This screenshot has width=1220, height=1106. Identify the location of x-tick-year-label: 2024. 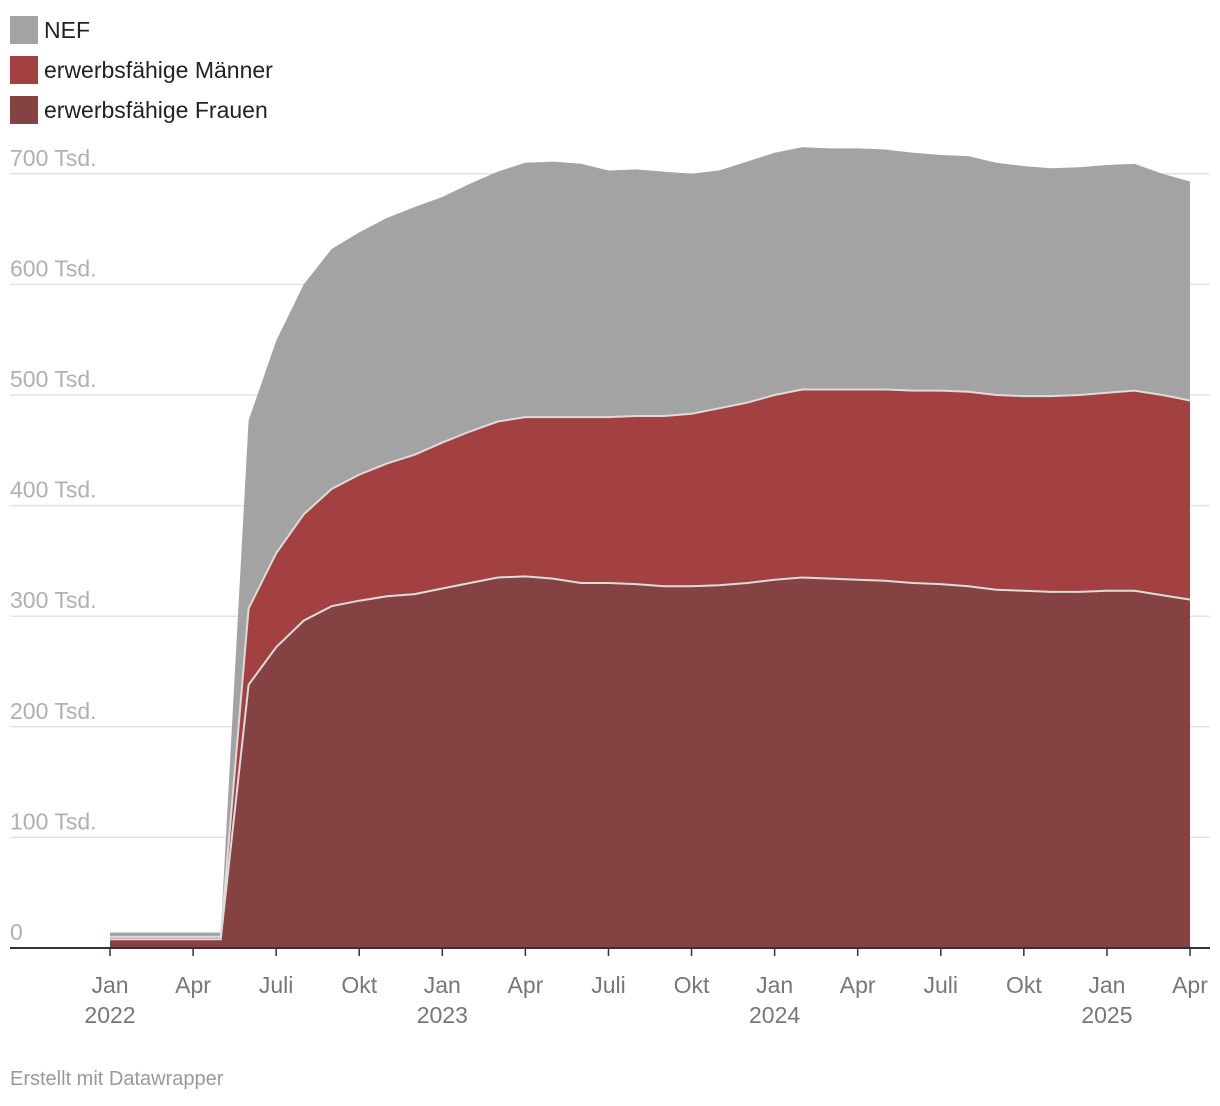
(774, 1015).